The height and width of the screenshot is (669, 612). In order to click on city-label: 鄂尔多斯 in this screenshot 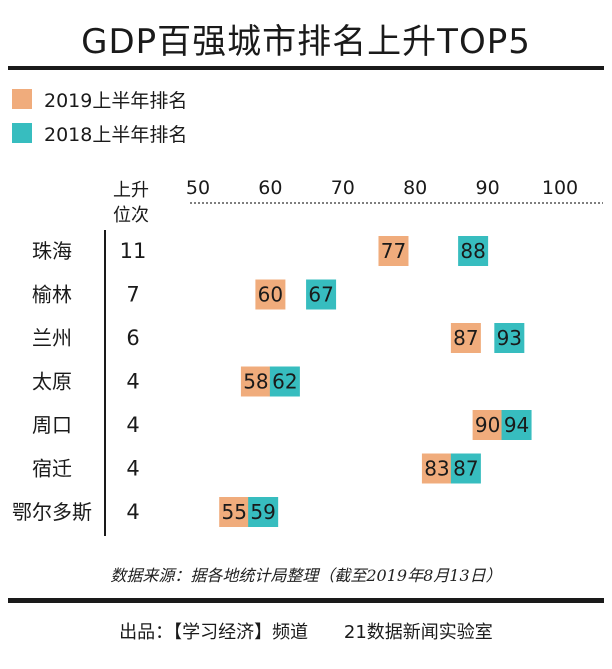, I will do `click(52, 512)`.